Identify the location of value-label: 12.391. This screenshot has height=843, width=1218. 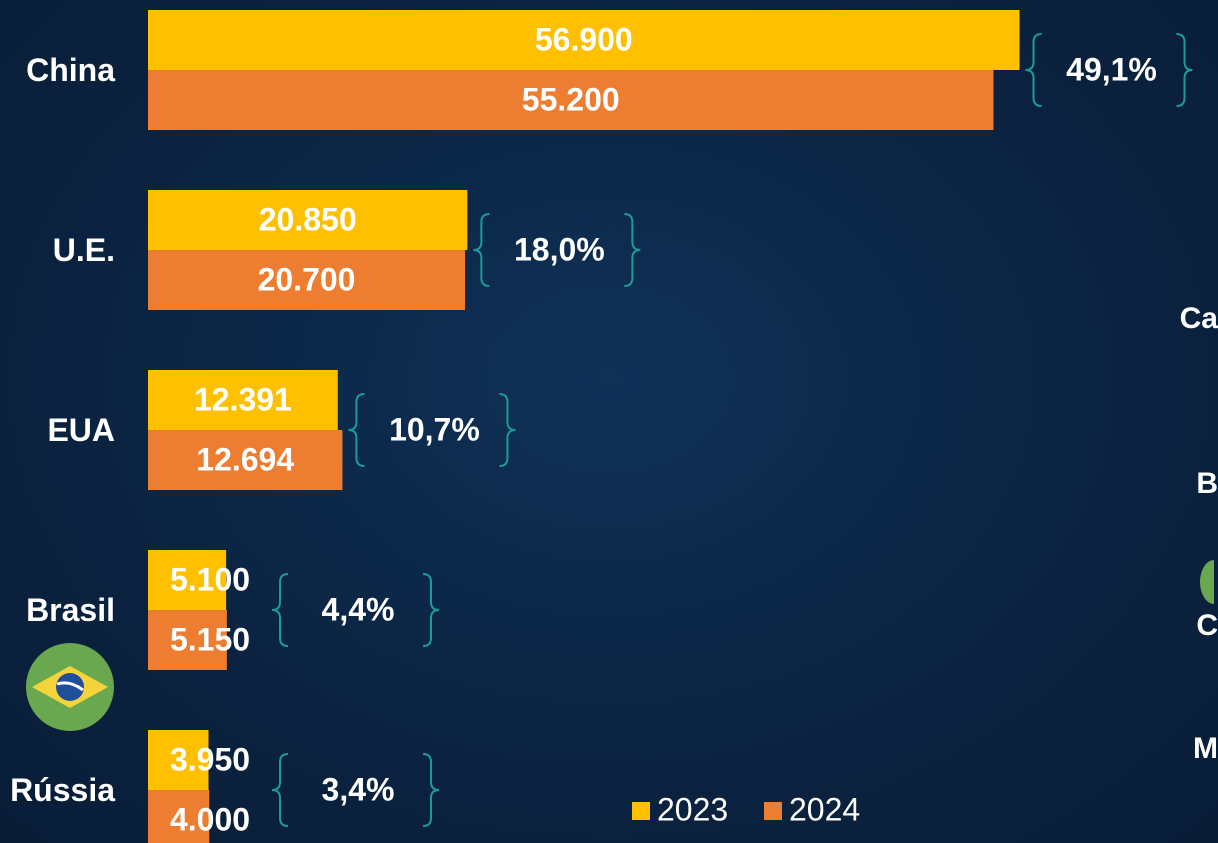
(243, 399).